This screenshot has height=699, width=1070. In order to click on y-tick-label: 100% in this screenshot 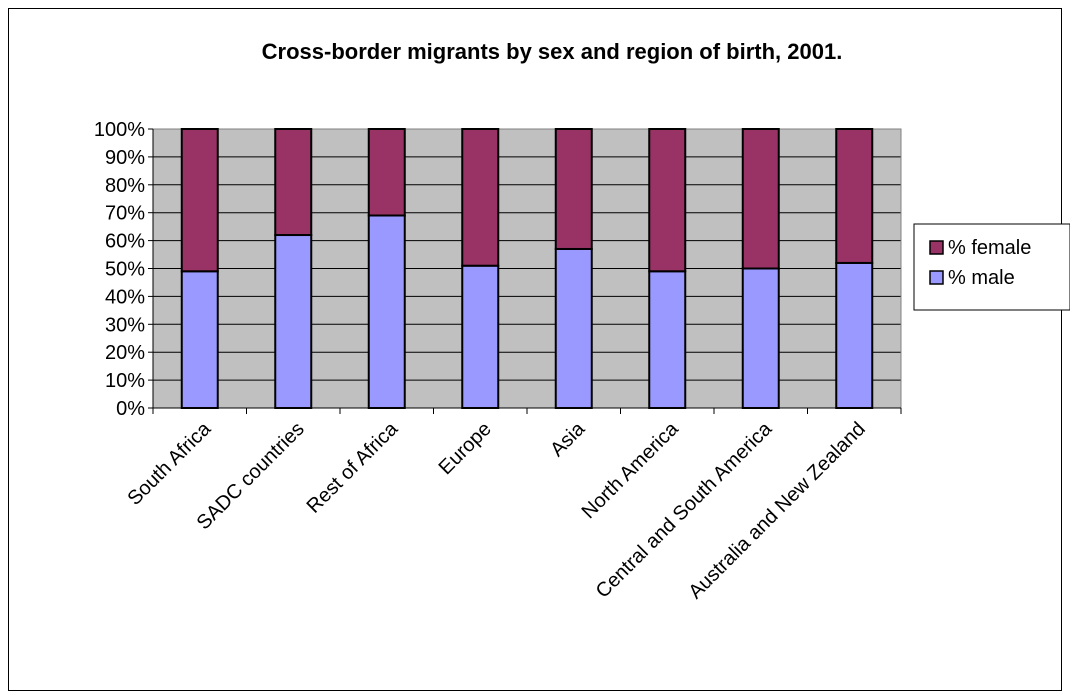, I will do `click(119, 130)`.